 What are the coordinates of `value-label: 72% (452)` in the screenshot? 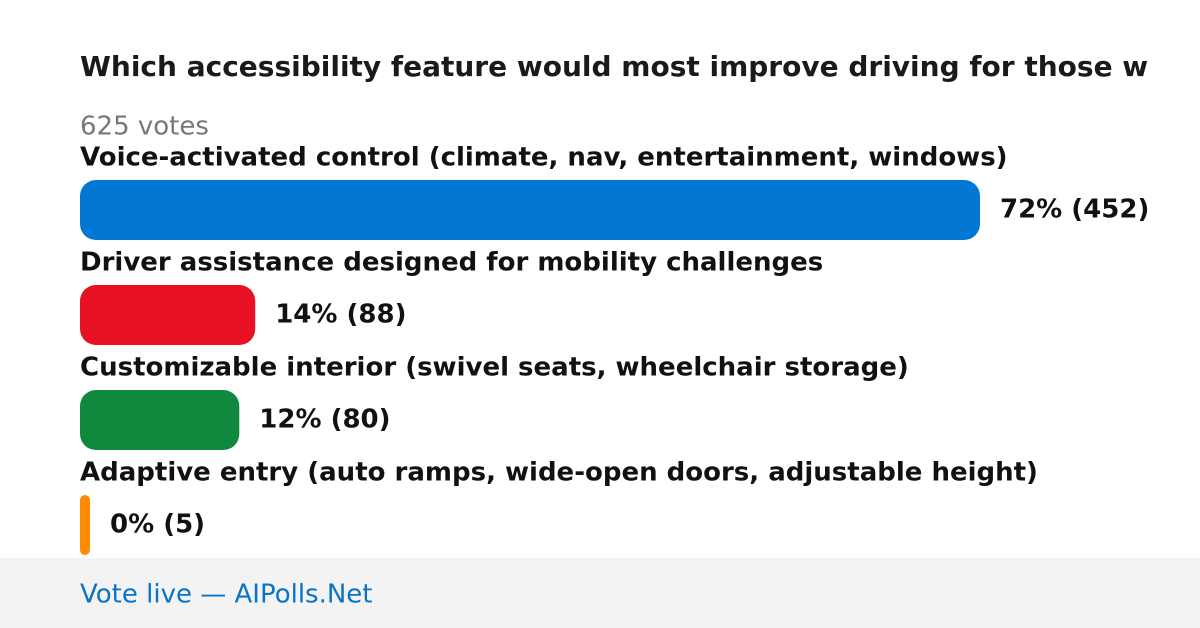 It's located at (1074, 210).